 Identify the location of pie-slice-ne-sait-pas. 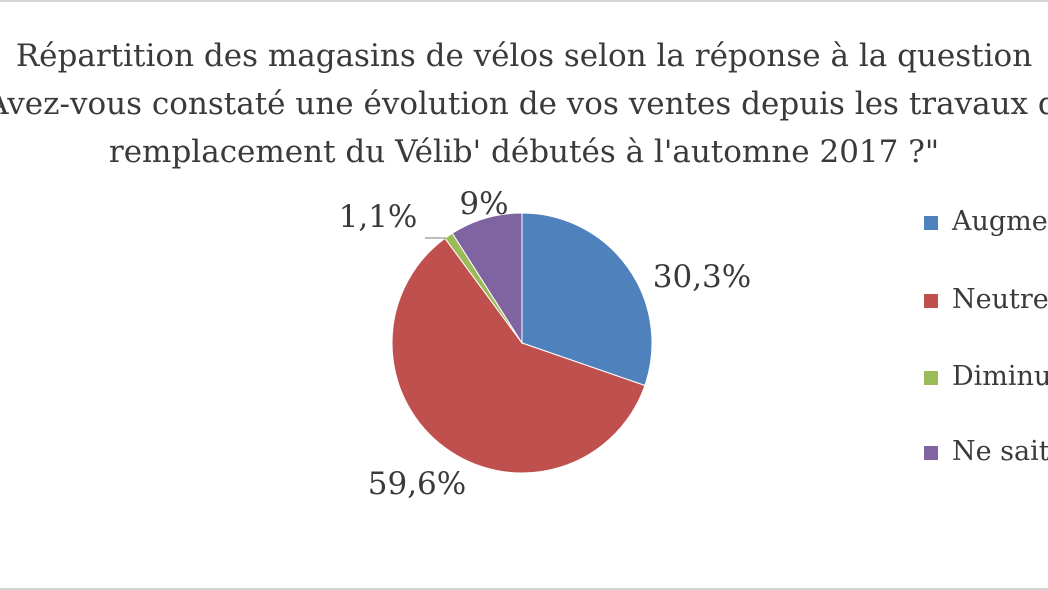
(487, 278).